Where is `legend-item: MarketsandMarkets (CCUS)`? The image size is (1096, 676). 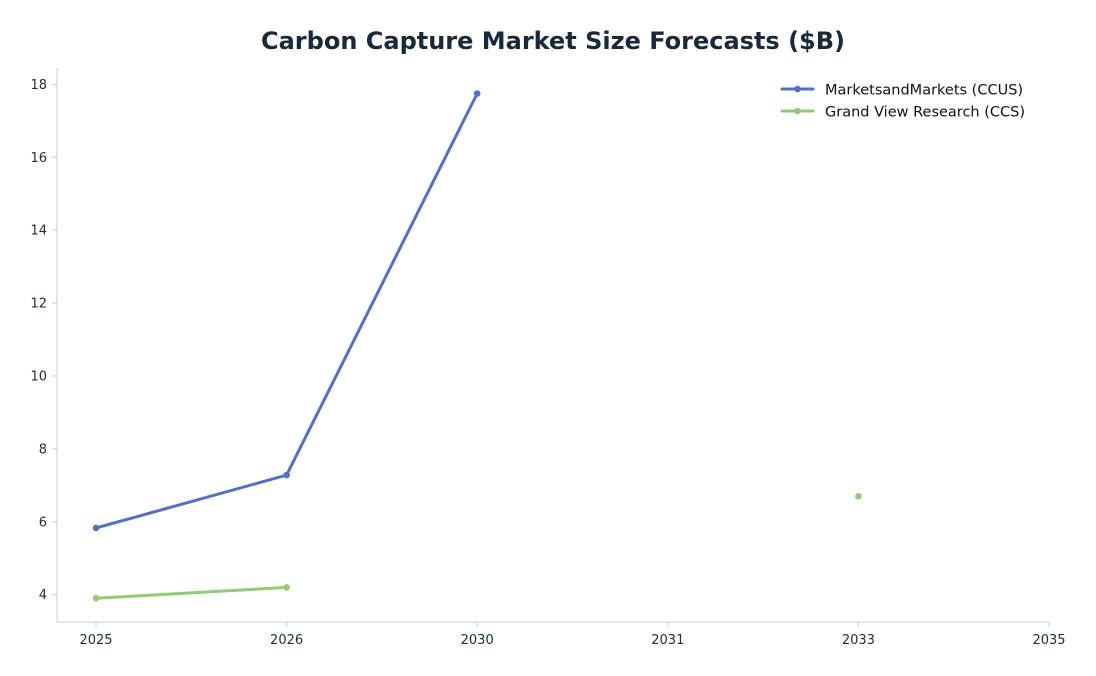 legend-item: MarketsandMarkets (CCUS) is located at coordinates (901, 91).